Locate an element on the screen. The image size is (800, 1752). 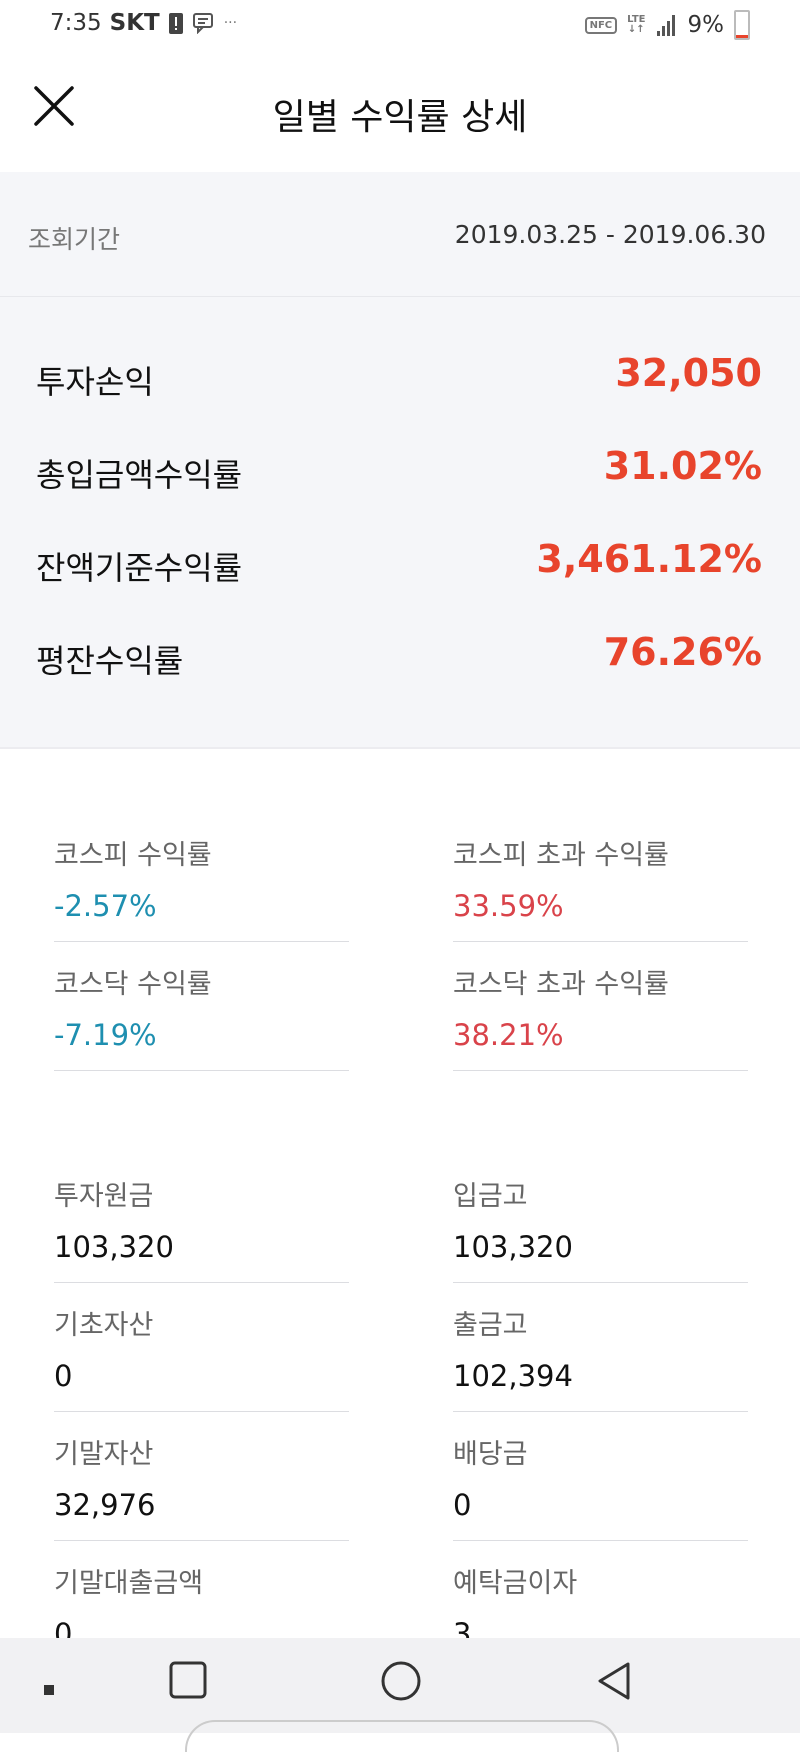
stat-value: -7.19% is located at coordinates (105, 1035).